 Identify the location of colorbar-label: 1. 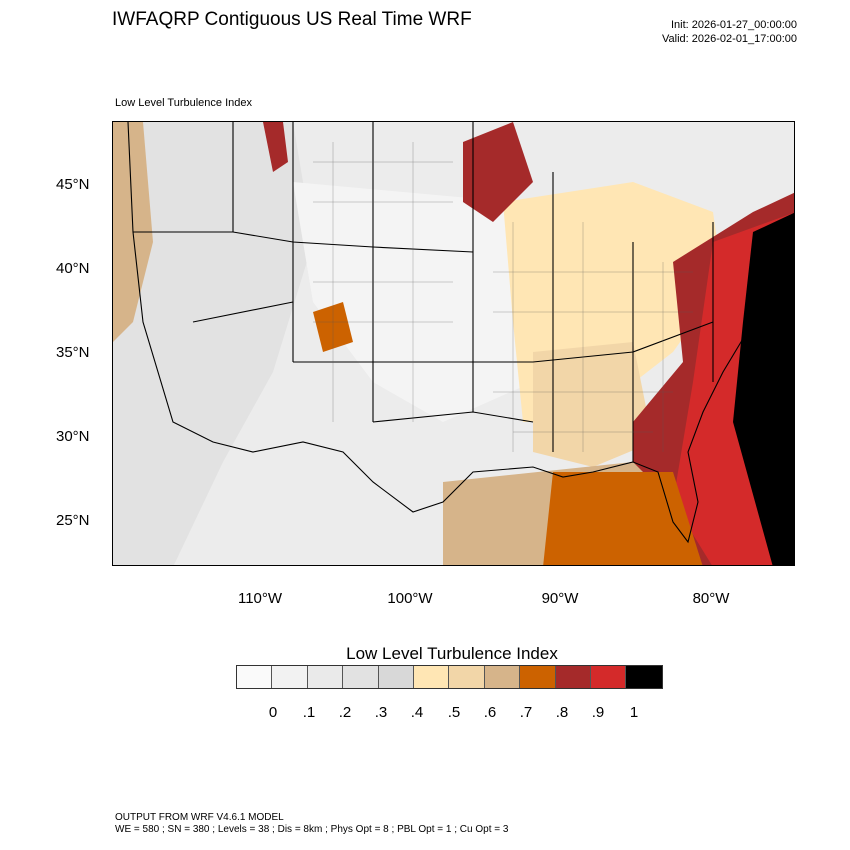
(634, 712).